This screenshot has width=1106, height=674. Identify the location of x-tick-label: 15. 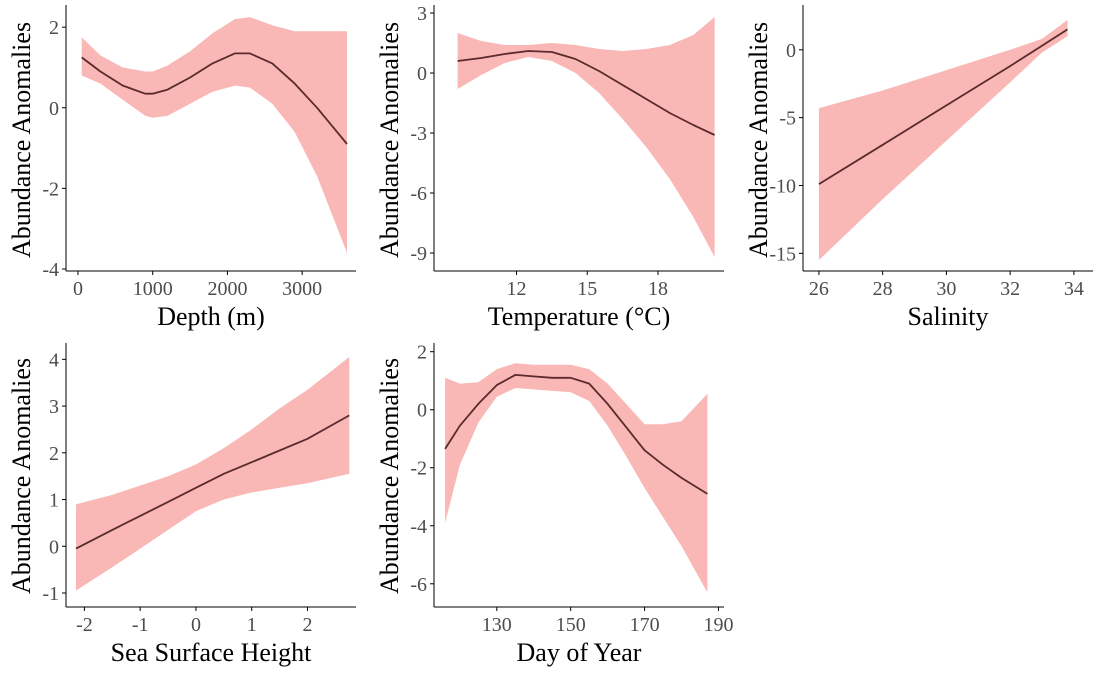
(587, 289).